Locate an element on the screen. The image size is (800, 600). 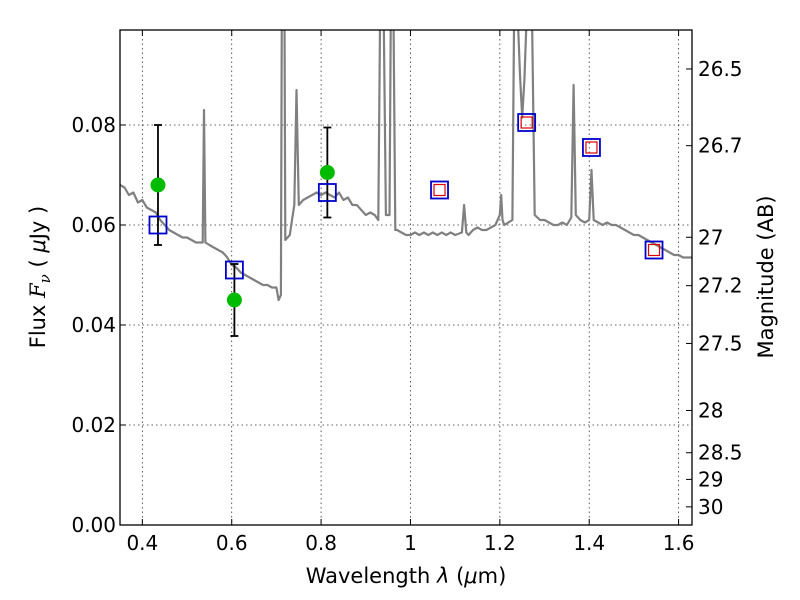
magnitude-tick-label: 28.5 is located at coordinates (720, 453).